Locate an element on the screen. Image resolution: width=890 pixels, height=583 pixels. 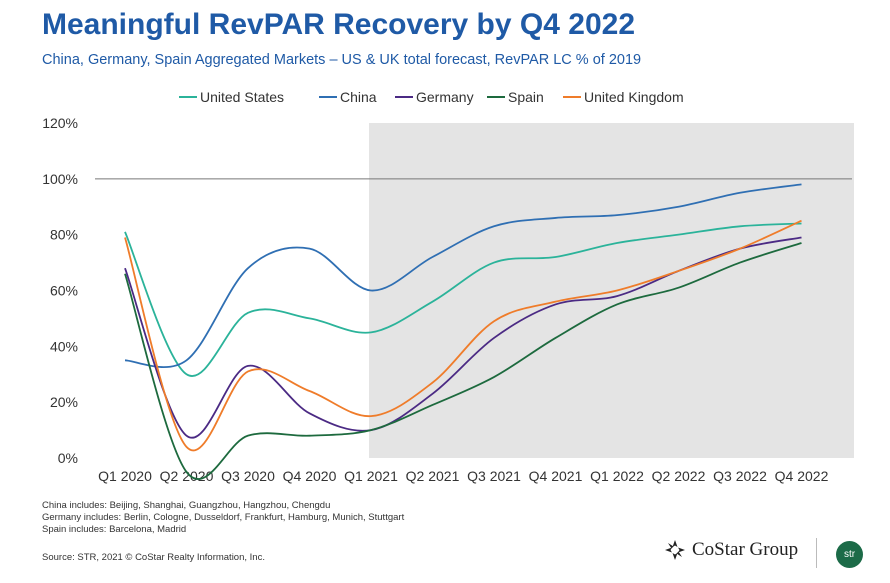
x-tick-label: Q4 2022 is located at coordinates (802, 476).